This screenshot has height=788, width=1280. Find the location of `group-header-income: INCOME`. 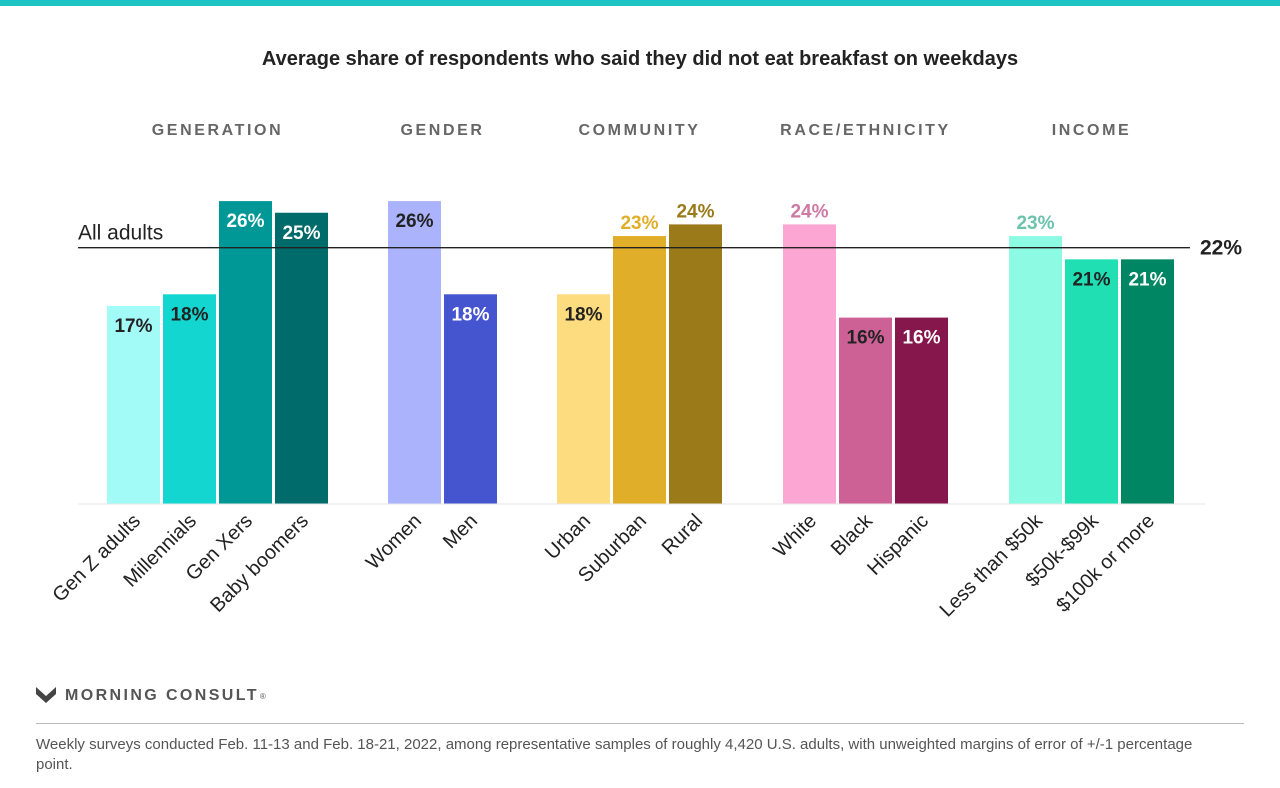

group-header-income: INCOME is located at coordinates (1092, 130).